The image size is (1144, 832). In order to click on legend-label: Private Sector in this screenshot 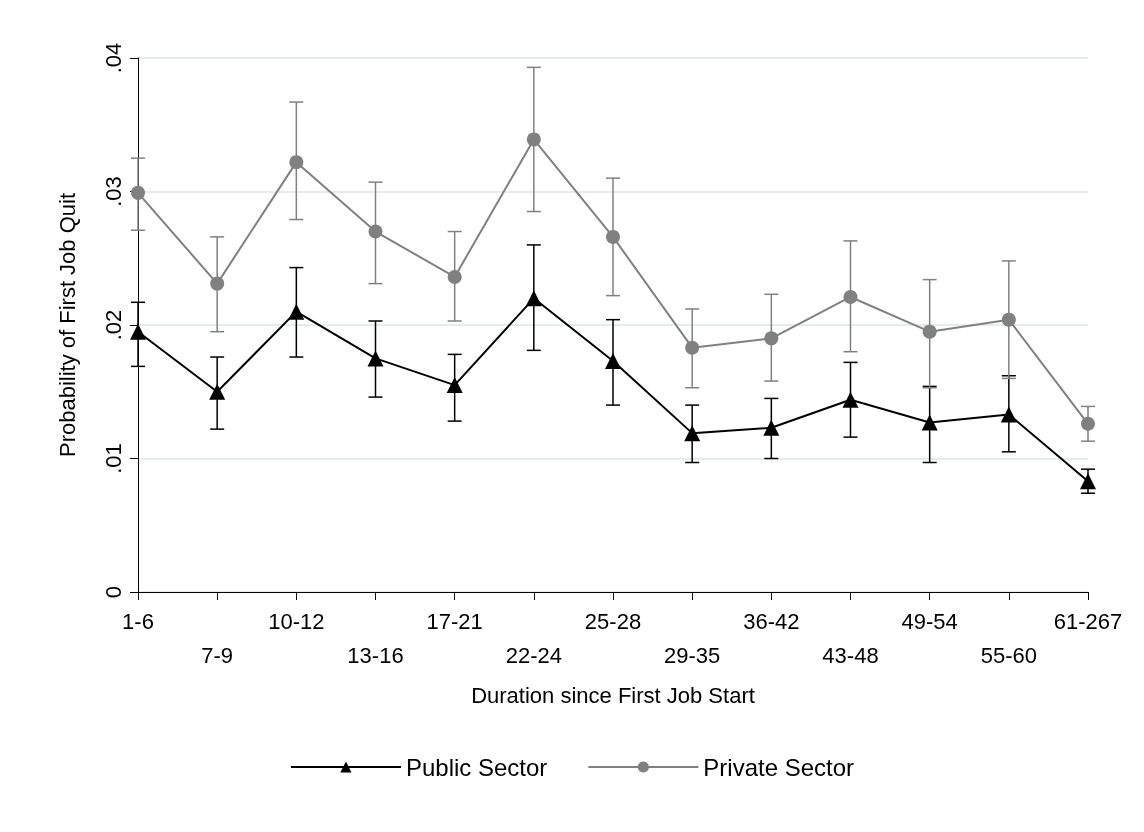, I will do `click(779, 767)`.